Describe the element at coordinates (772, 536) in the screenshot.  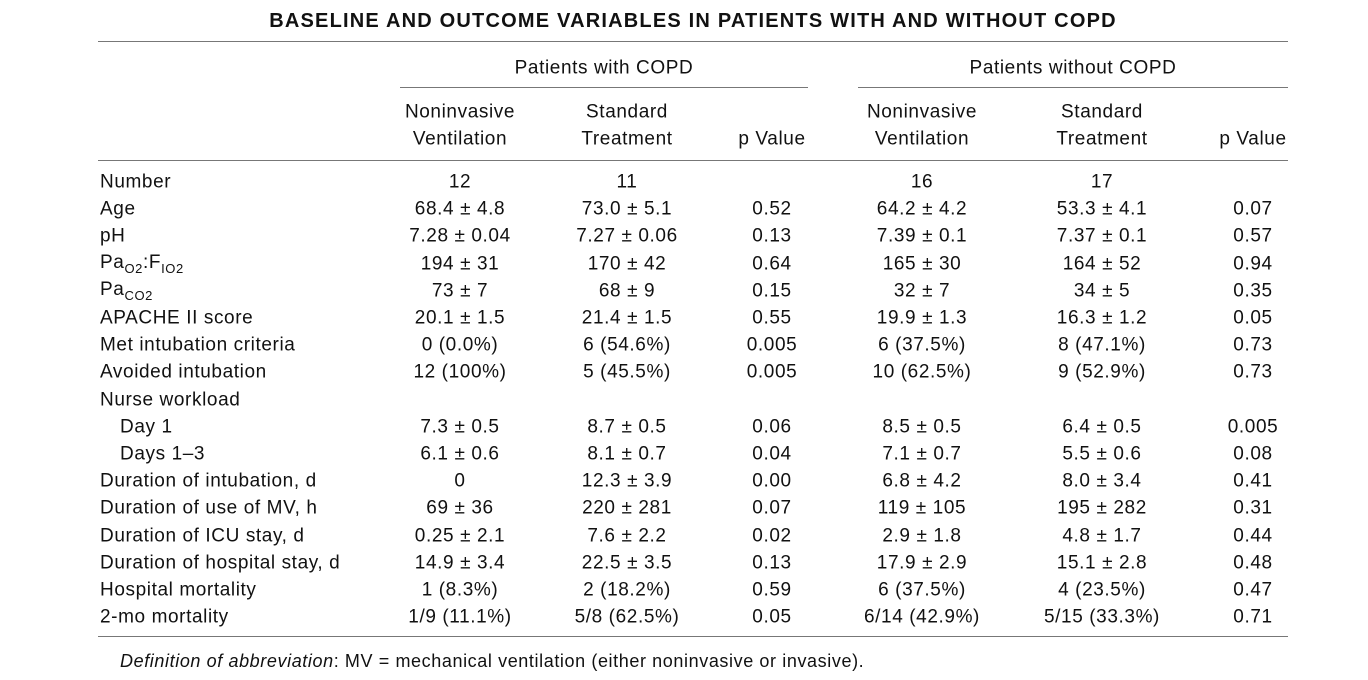
I see `cell: 0.02` at that location.